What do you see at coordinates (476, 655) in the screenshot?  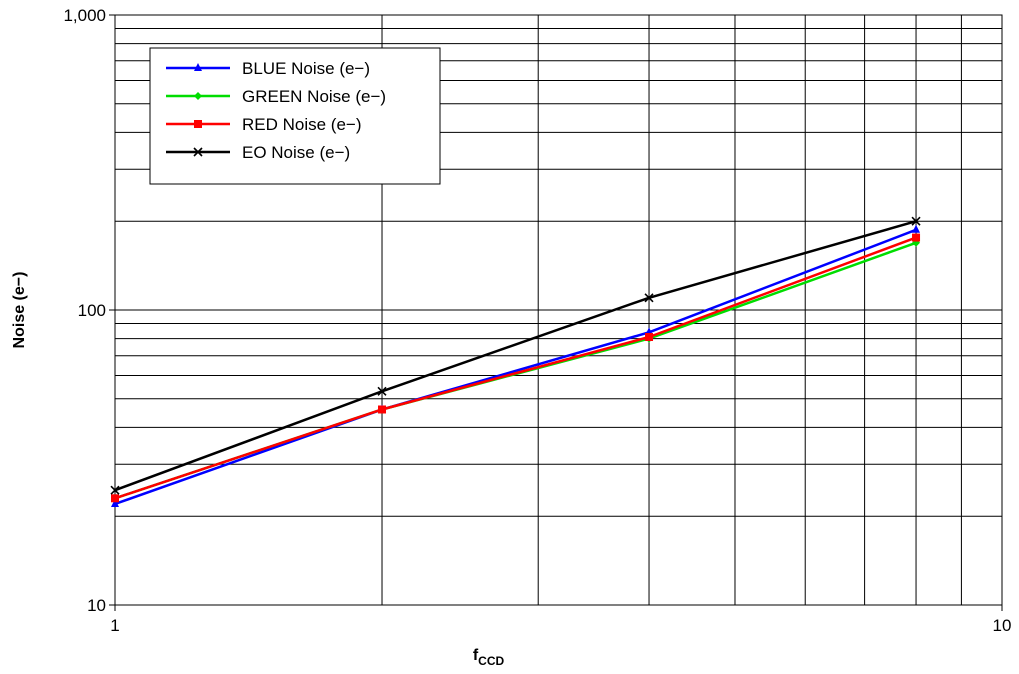 I see `x-axis-title-main: f` at bounding box center [476, 655].